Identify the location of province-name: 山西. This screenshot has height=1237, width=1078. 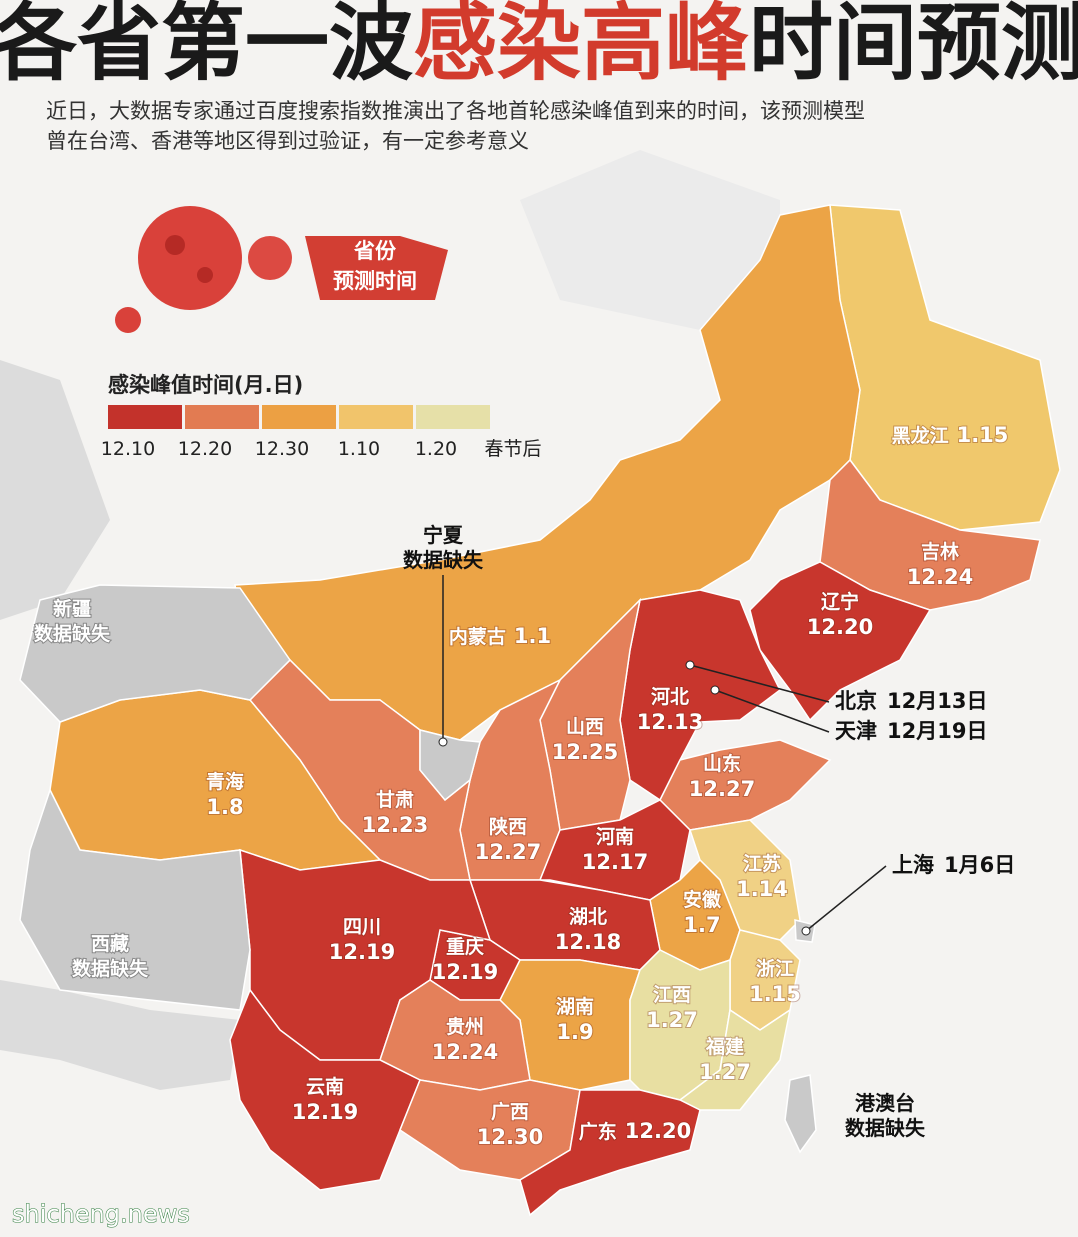
(585, 727).